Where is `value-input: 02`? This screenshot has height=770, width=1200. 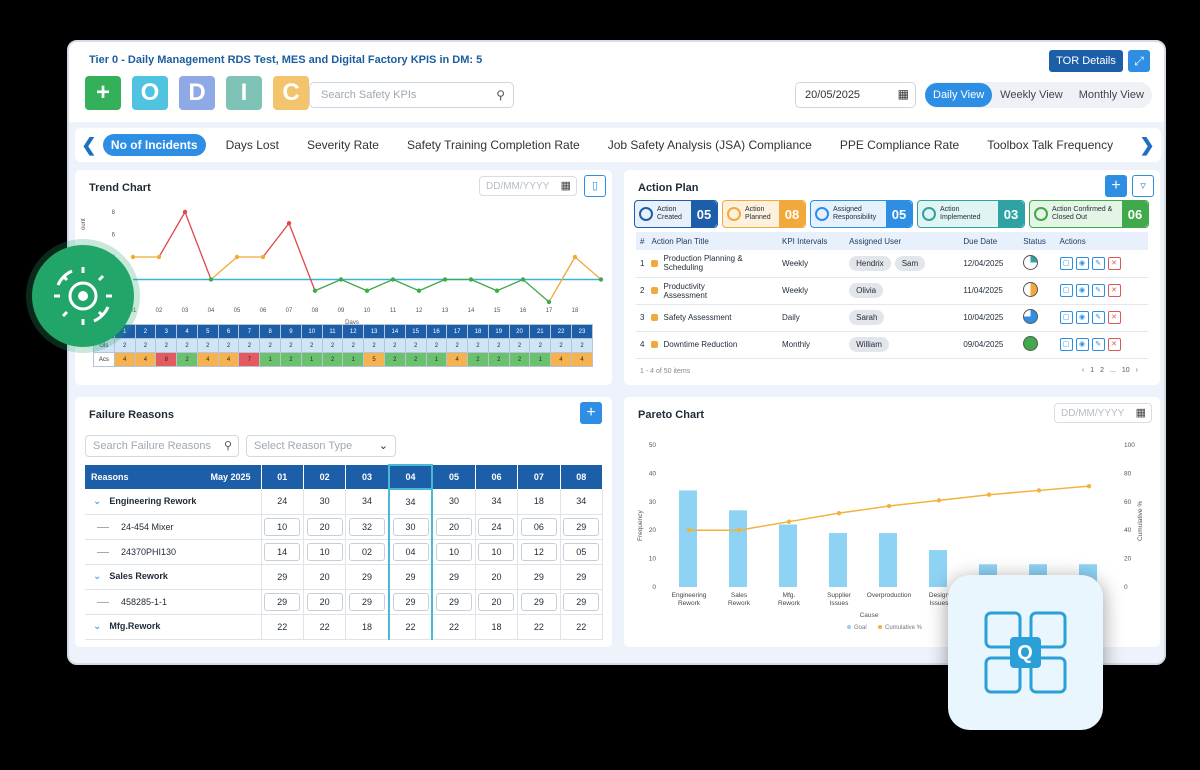 value-input: 02 is located at coordinates (367, 551).